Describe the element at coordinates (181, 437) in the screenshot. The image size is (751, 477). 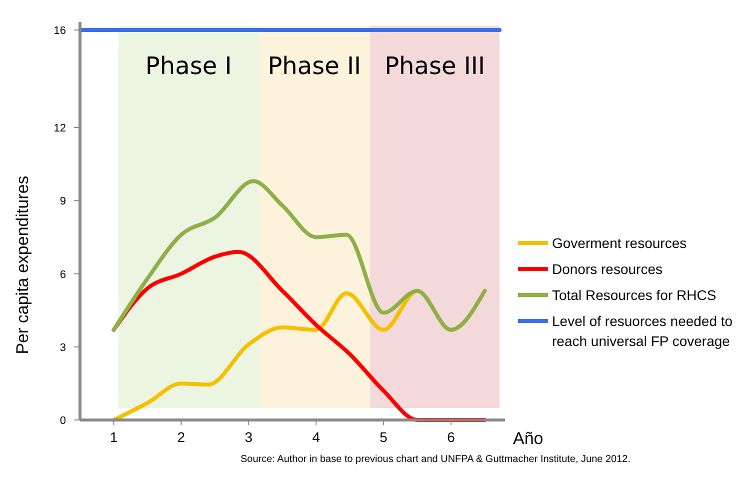
I see `x-tick-label: 2` at that location.